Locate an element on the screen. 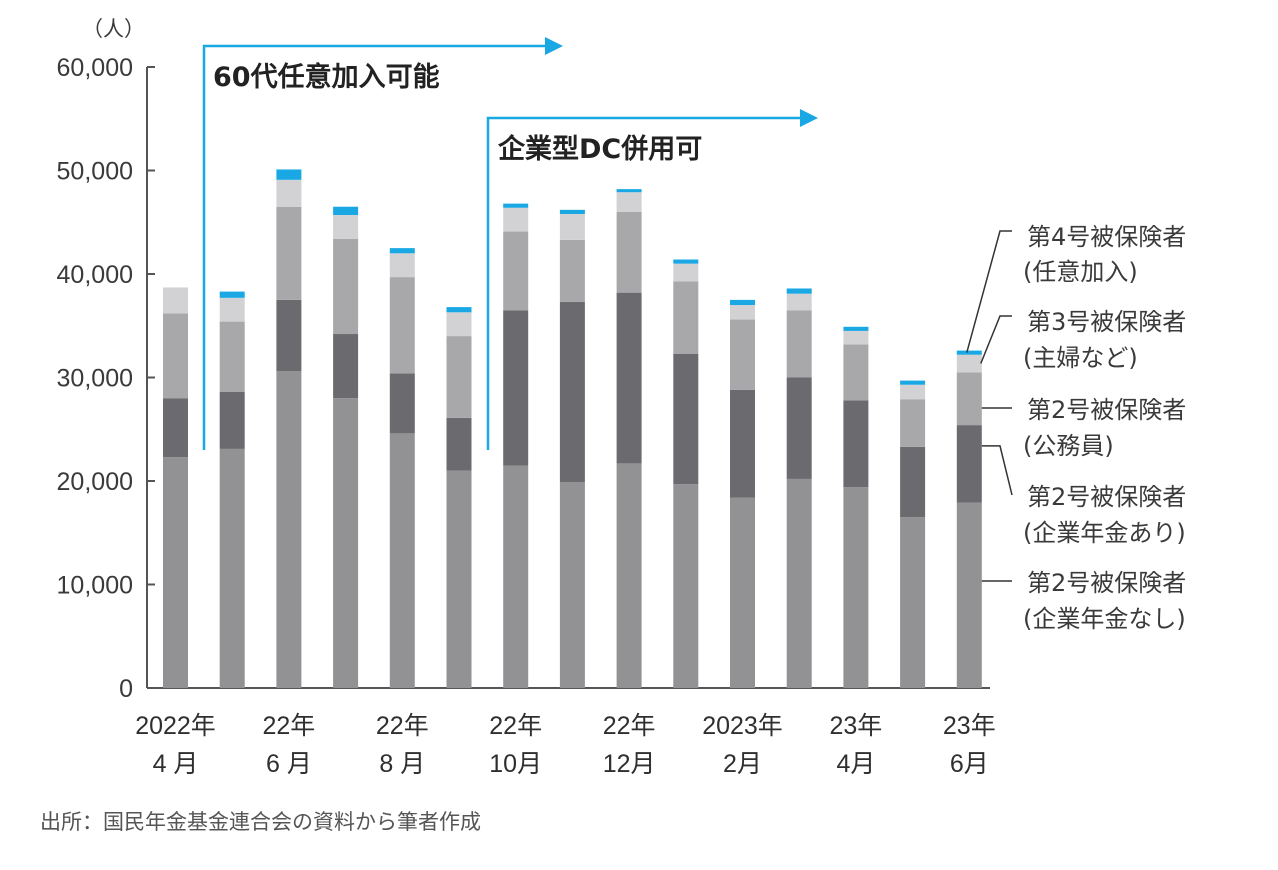 Image resolution: width=1278 pixels, height=870 pixels. bar-stack-2023/5 is located at coordinates (913, 534).